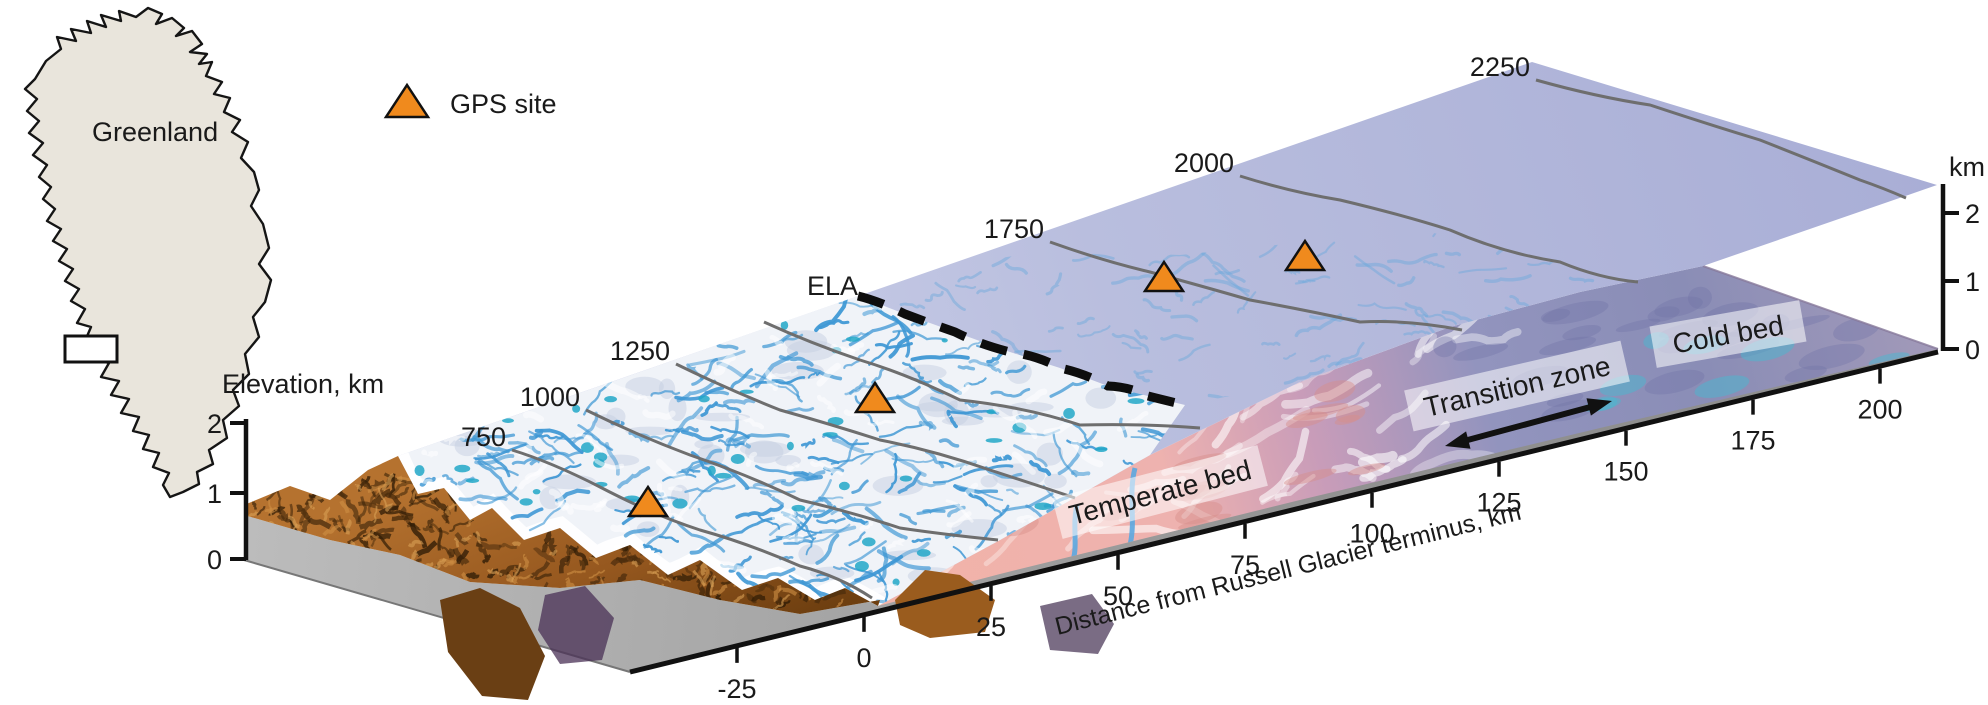 The width and height of the screenshot is (1988, 705). What do you see at coordinates (1245, 565) in the screenshot?
I see `distance-tick-label: 75` at bounding box center [1245, 565].